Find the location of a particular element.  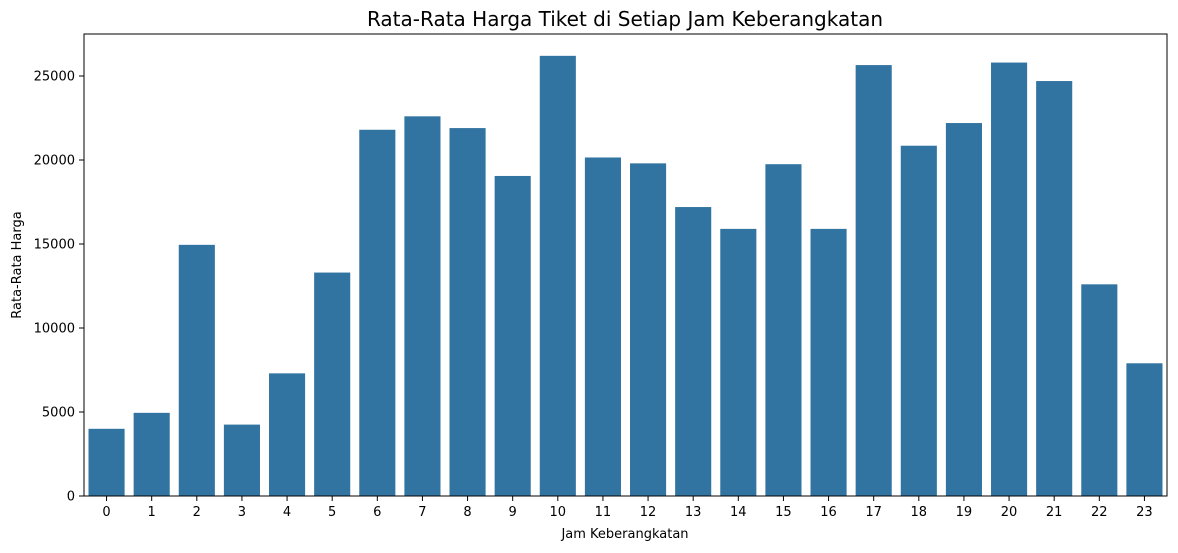

x-tick-label: 4 is located at coordinates (287, 512).